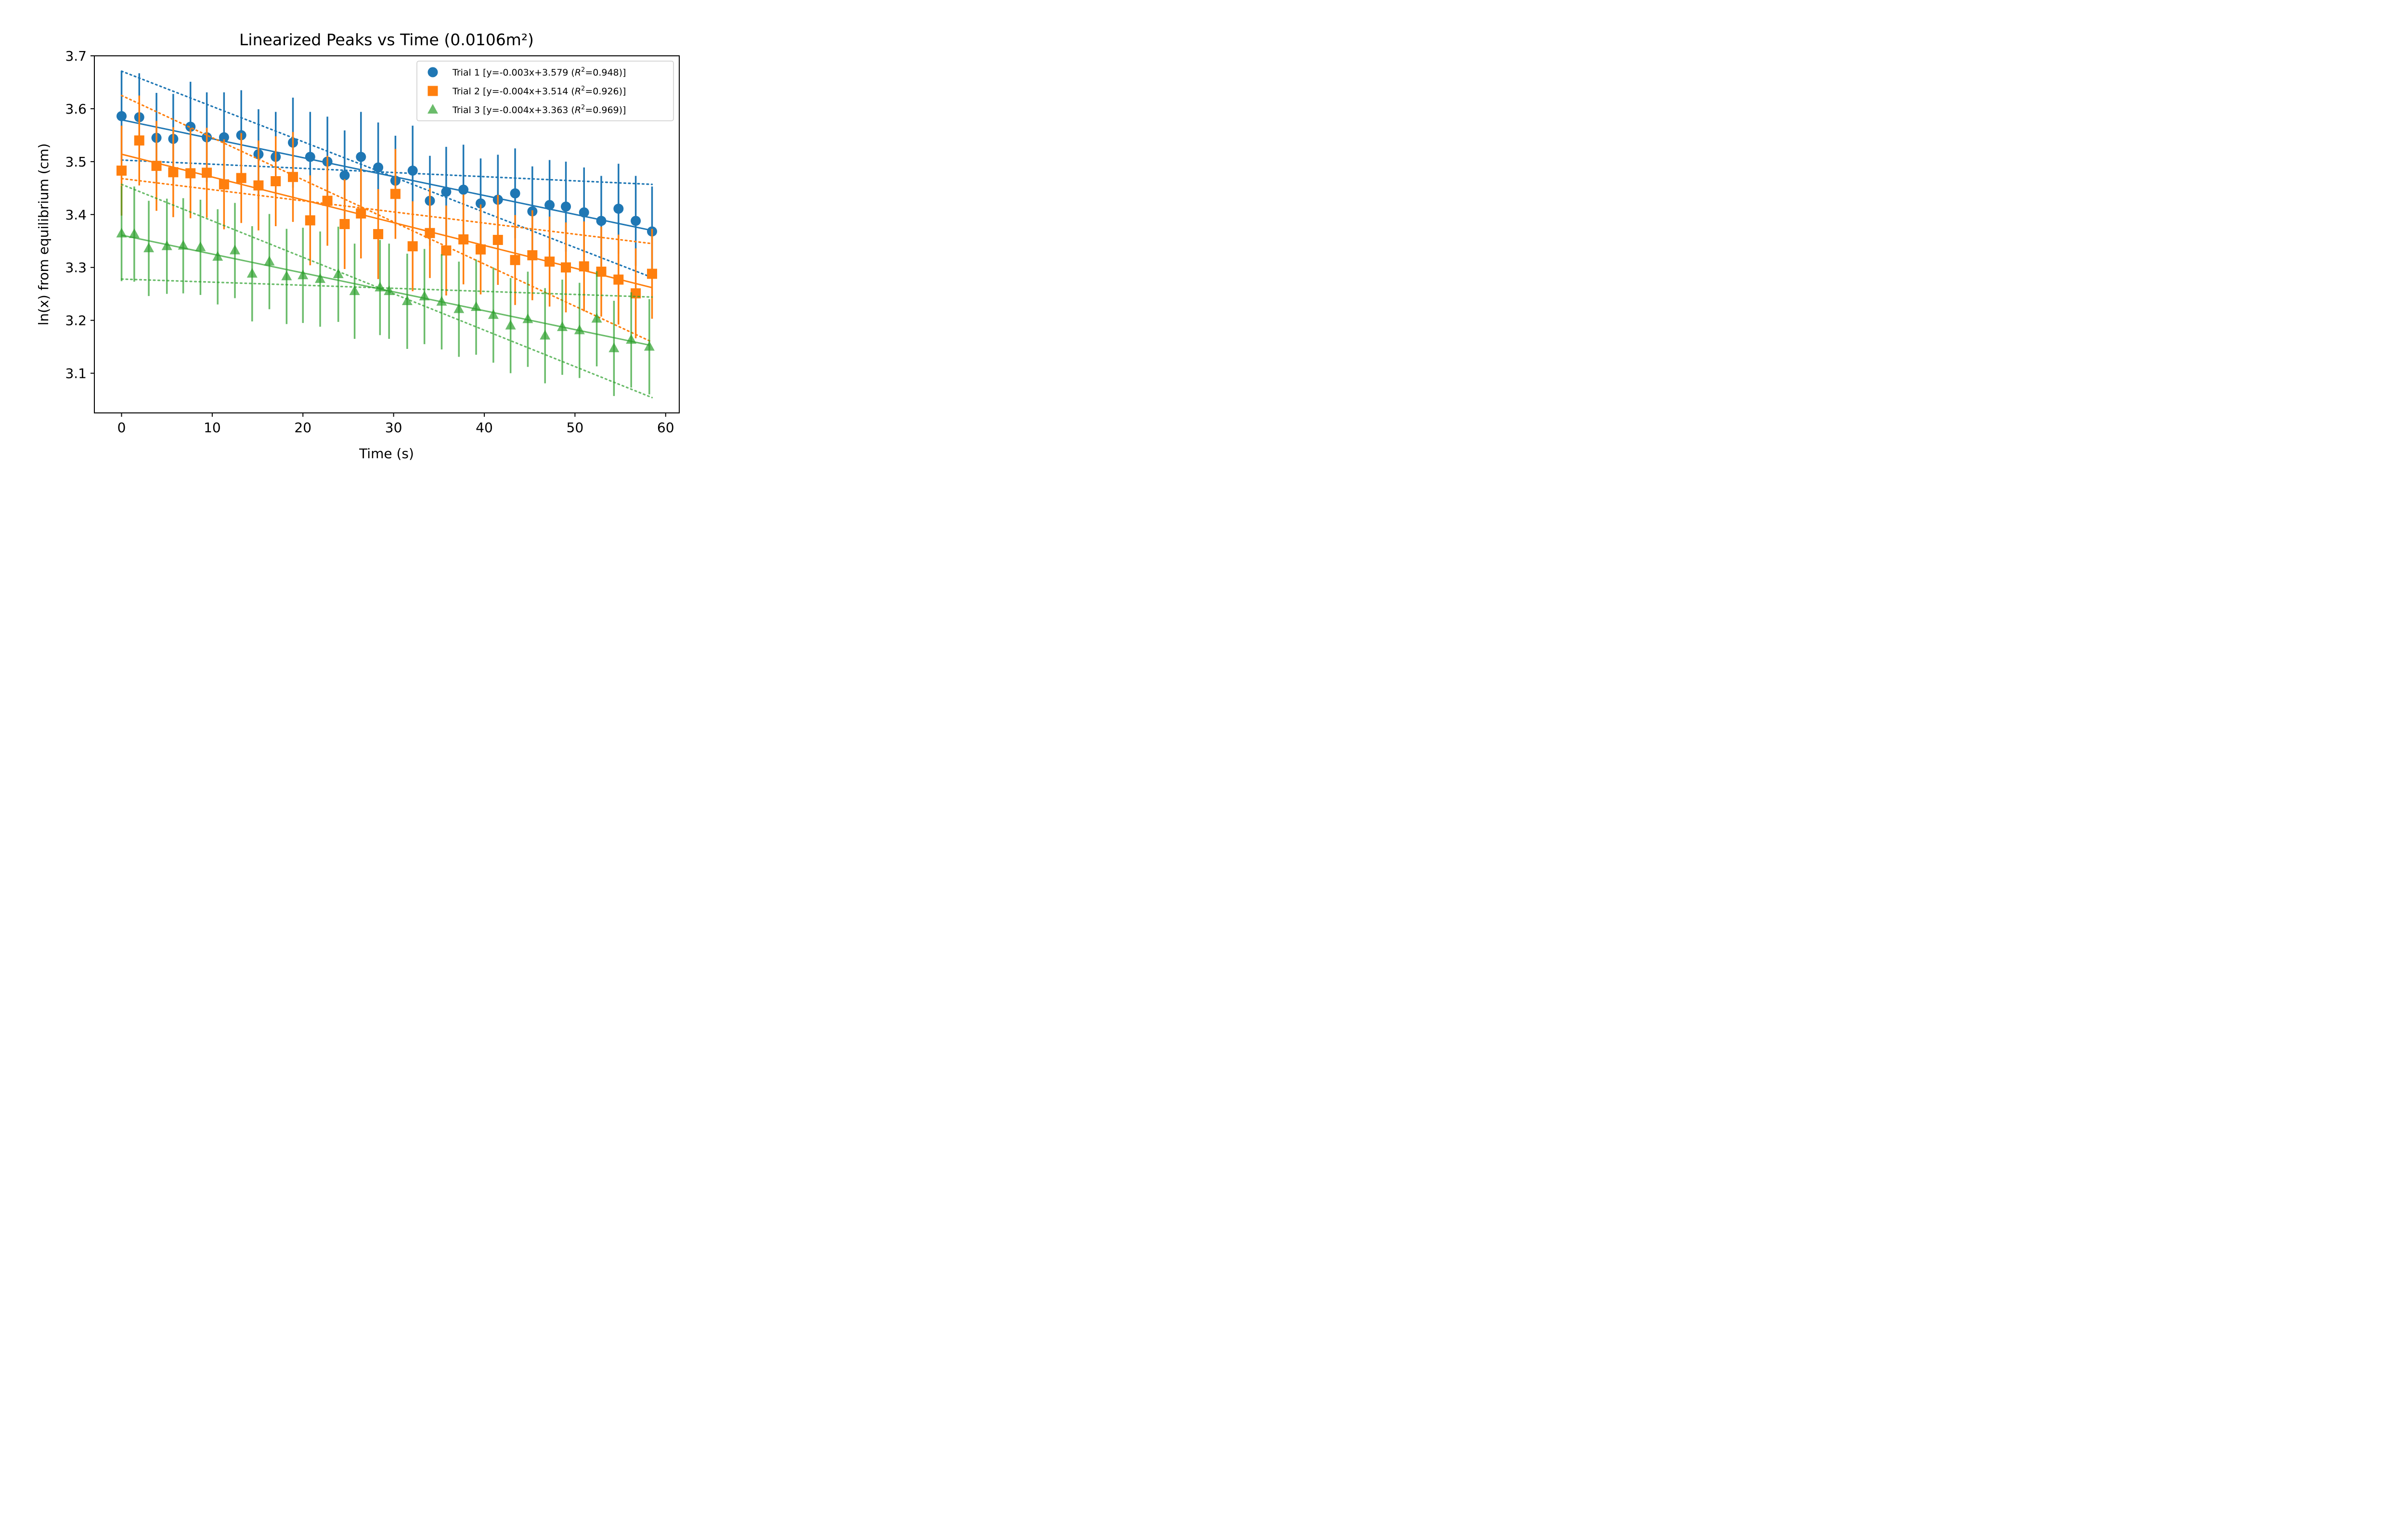  I want to click on legend-label-1-sup: 2, so click(583, 70).